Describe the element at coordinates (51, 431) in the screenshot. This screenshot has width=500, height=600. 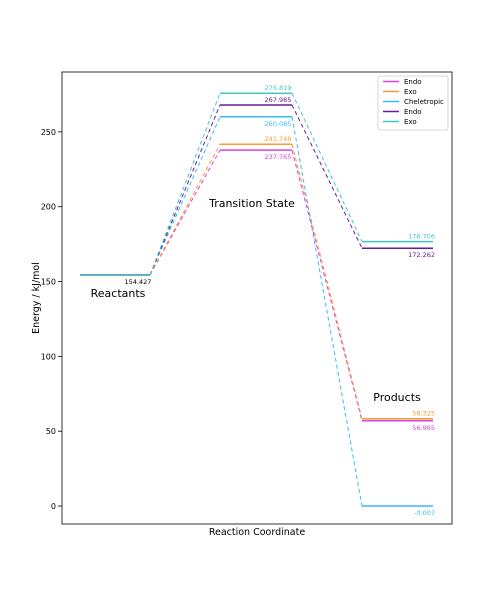
I see `y-tick-label: 50` at that location.